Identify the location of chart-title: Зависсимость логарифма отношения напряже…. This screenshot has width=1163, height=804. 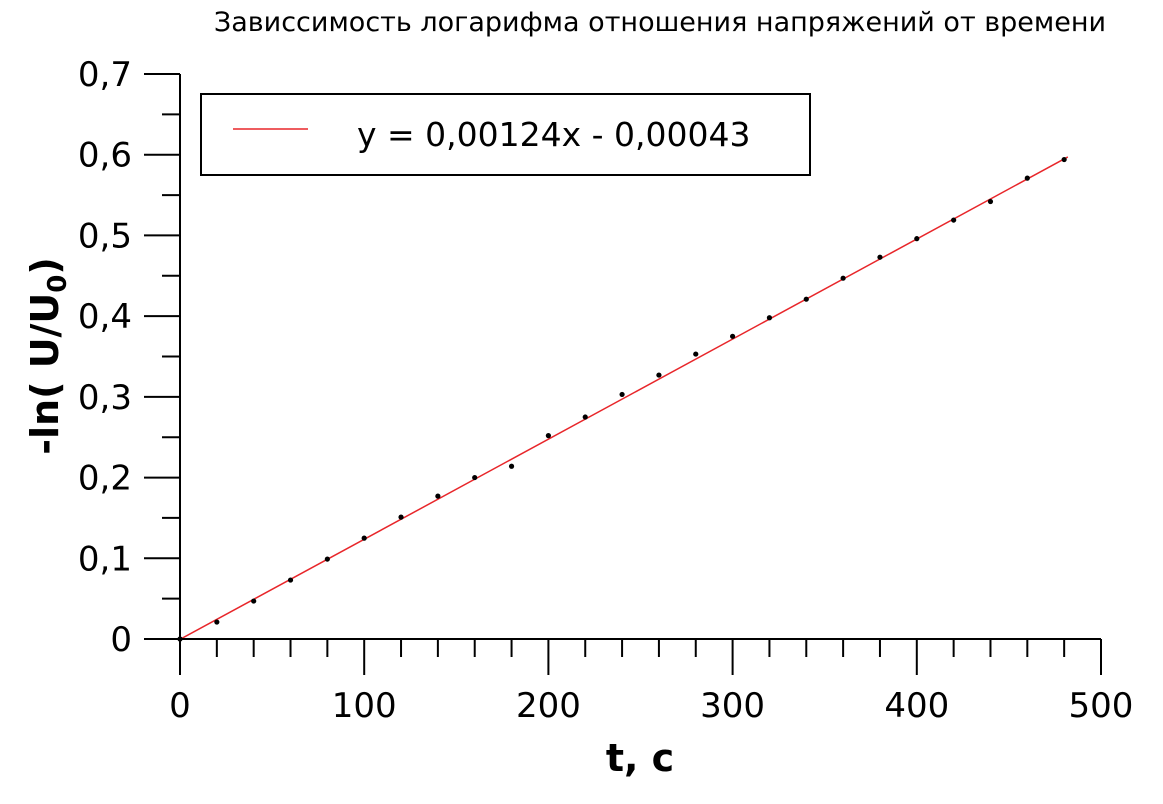
(660, 22).